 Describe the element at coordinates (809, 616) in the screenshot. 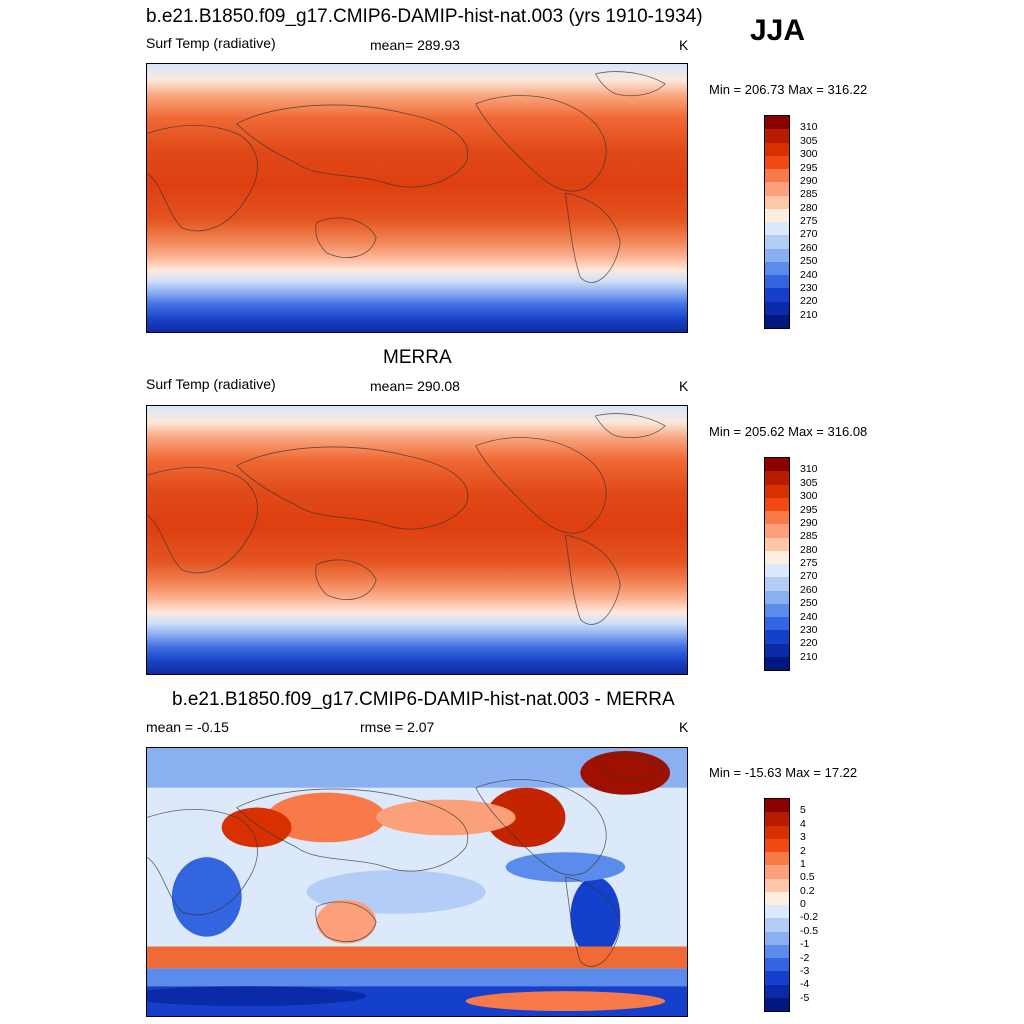

I see `colorbar-tick-label: 240` at that location.